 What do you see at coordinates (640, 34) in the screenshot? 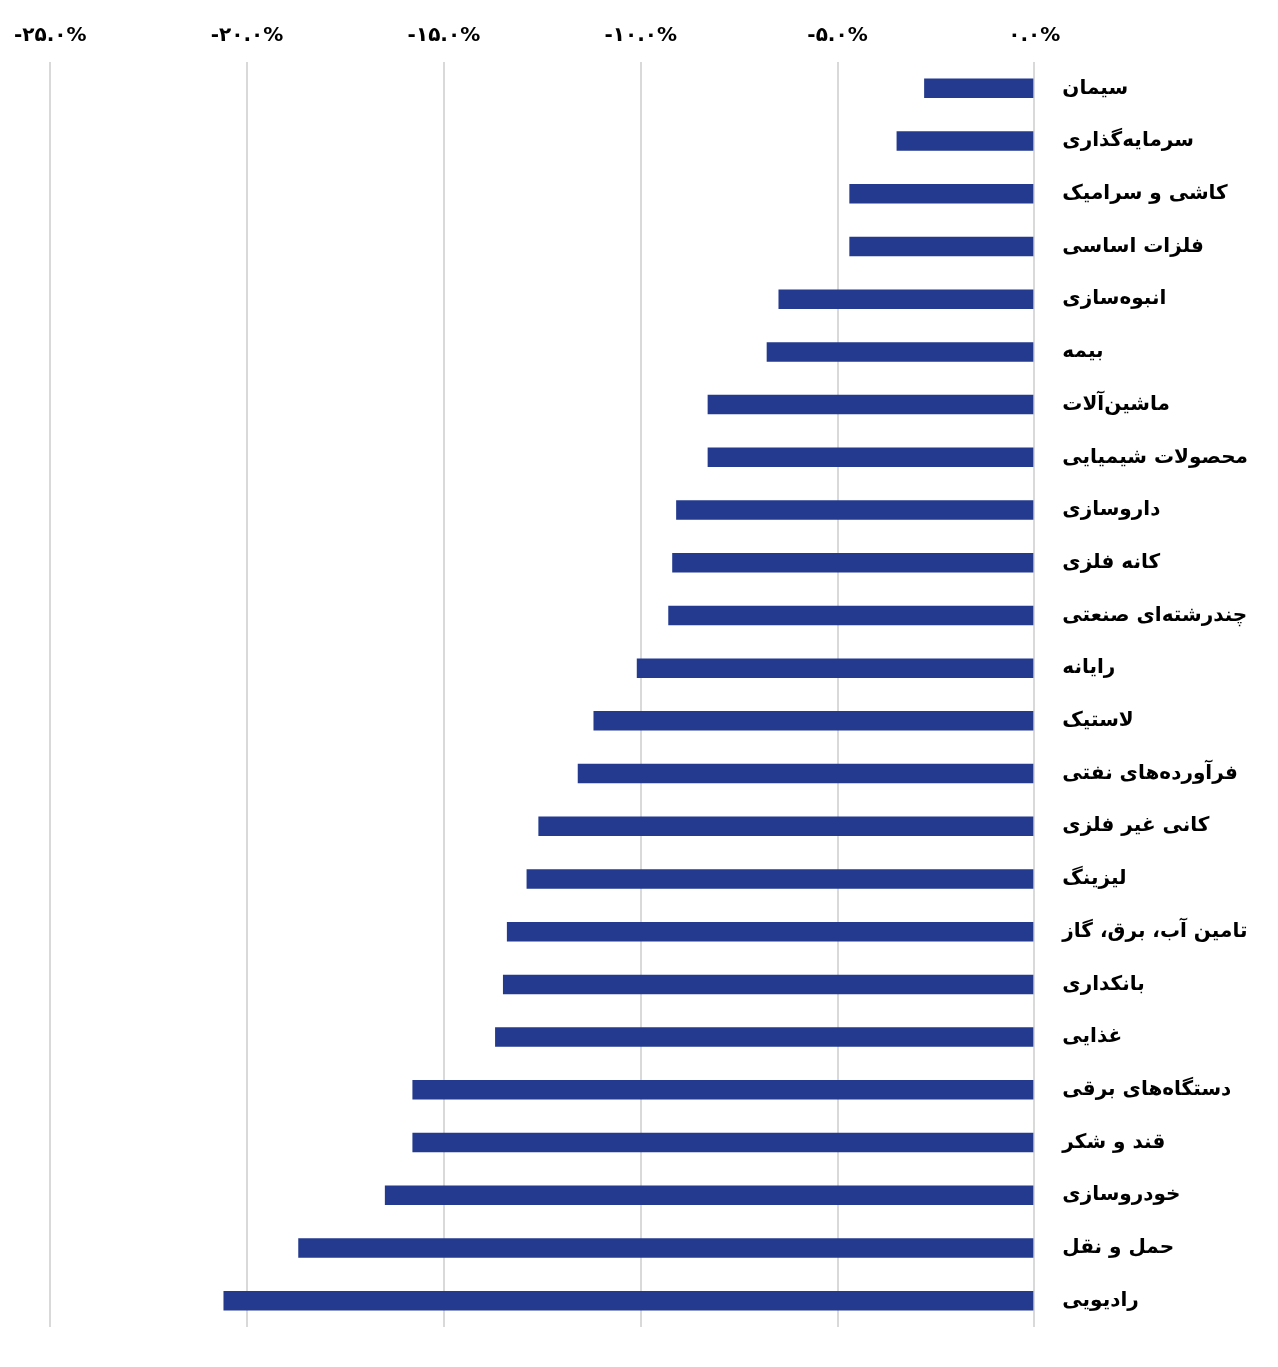
I see `x-tick-label: -۱۰.۰%` at bounding box center [640, 34].